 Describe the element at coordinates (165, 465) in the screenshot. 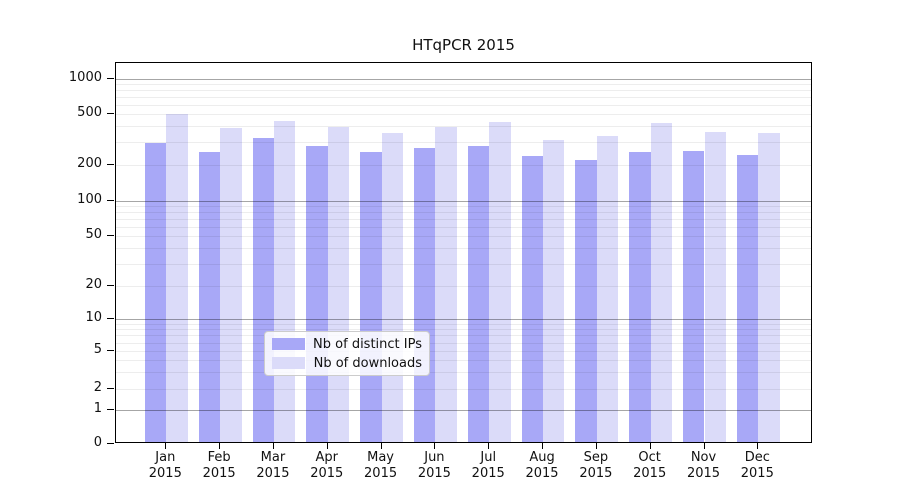

I see `x-tick-label: Jan 2015` at that location.